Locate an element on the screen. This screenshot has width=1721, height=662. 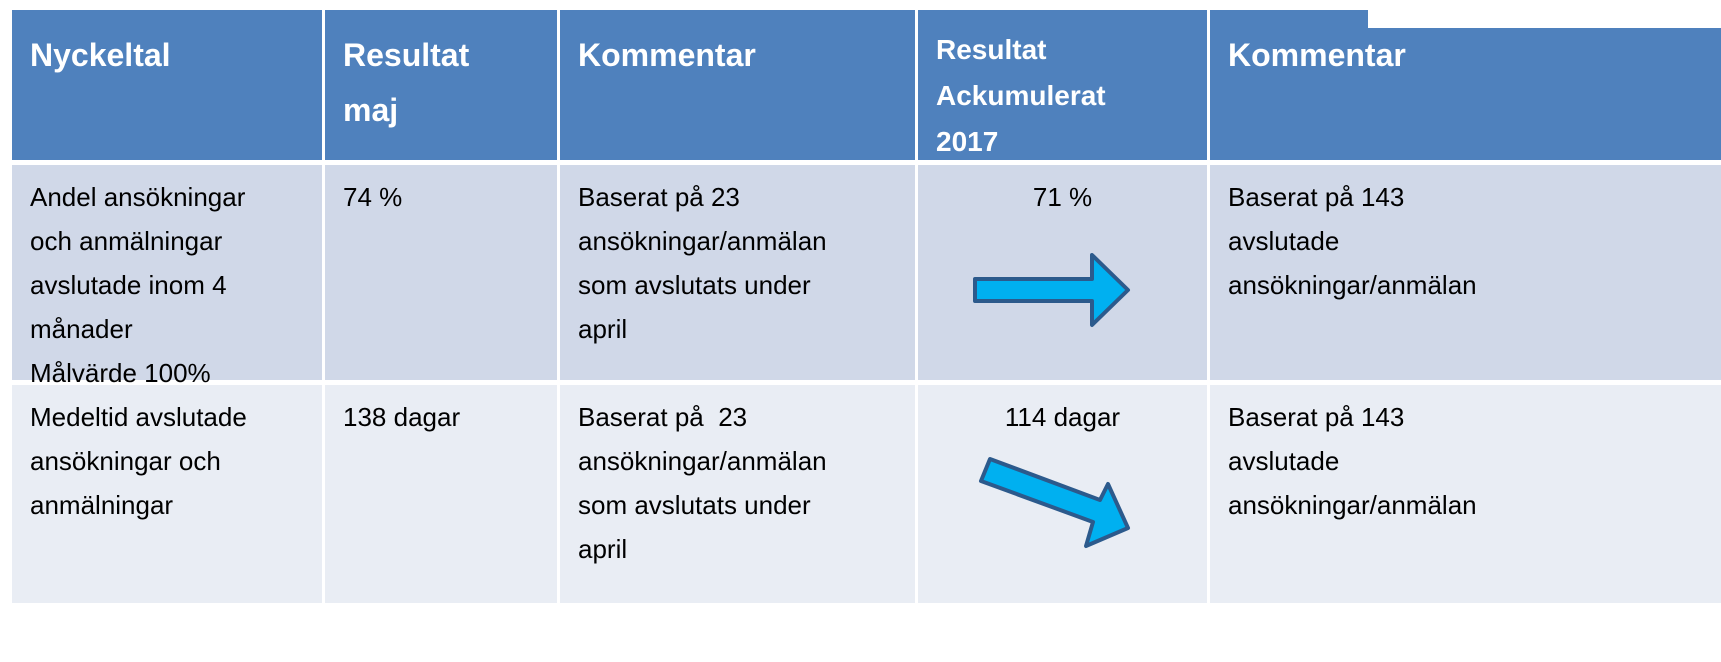
cell-text: Nyckeltal is located at coordinates (100, 55).